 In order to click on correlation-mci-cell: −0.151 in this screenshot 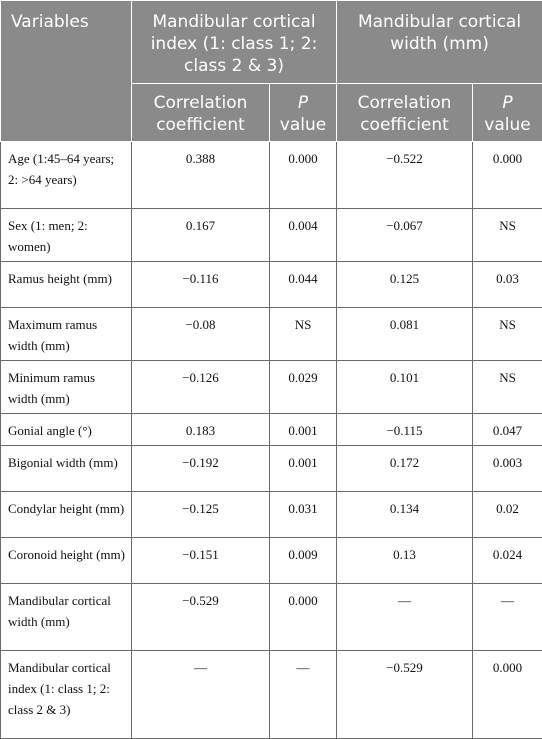, I will do `click(201, 561)`.